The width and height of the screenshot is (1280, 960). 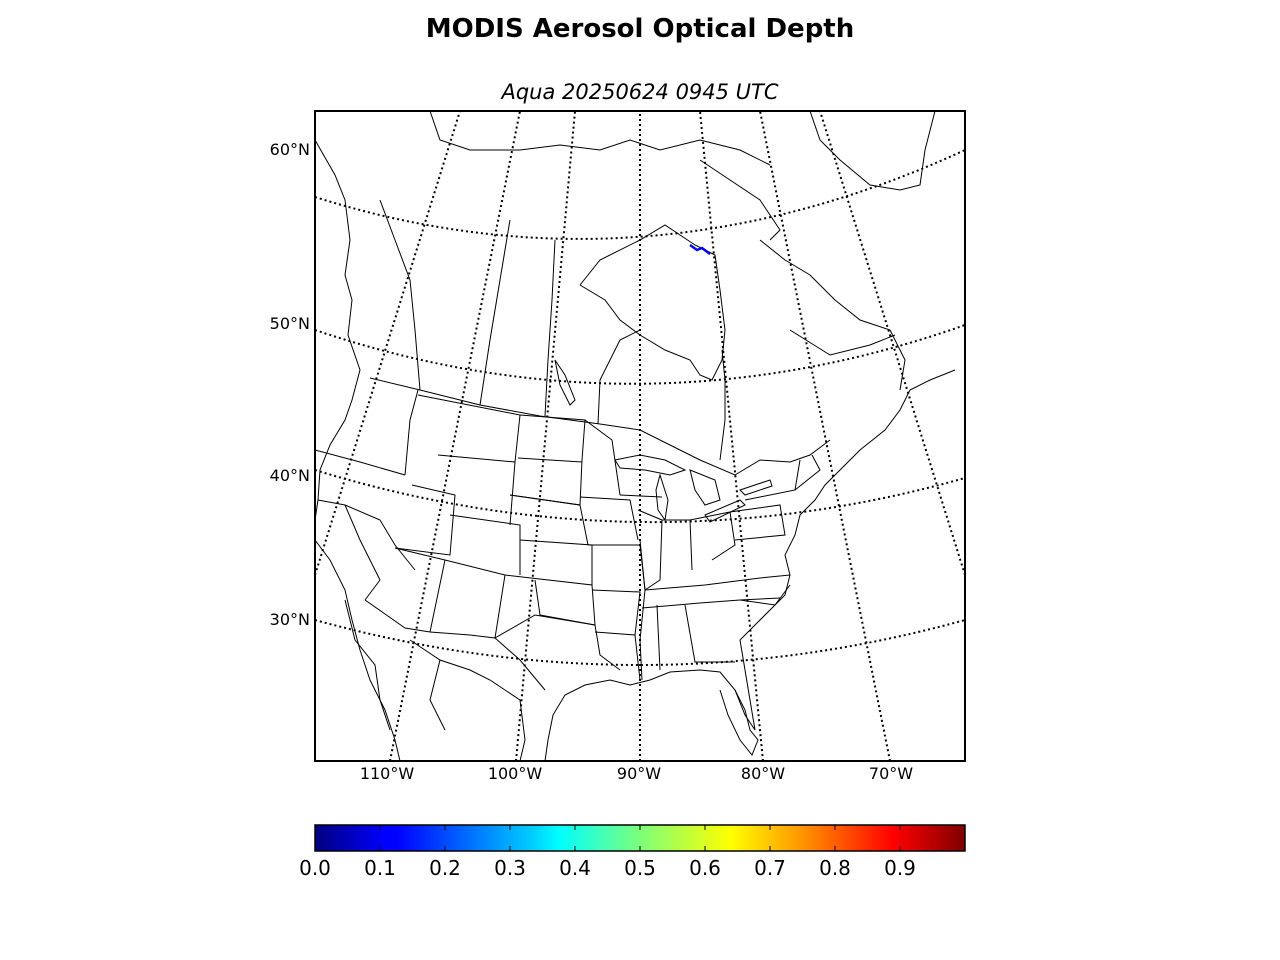 What do you see at coordinates (832, 315) in the screenshot?
I see `labrador-coast` at bounding box center [832, 315].